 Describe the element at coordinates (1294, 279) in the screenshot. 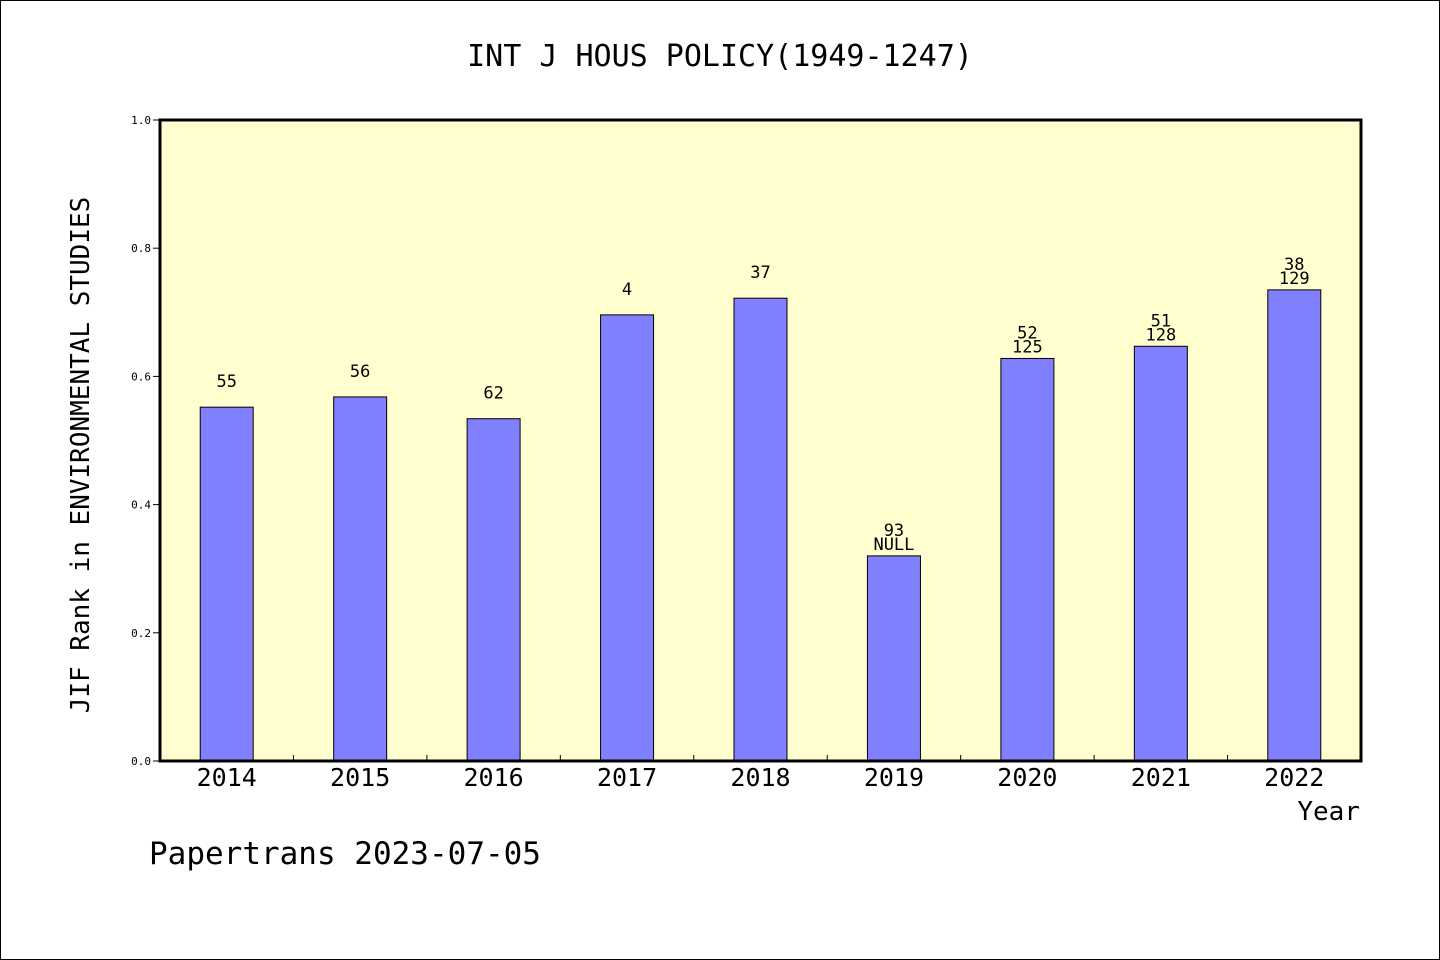

I see `bar-label-bottom: 129` at that location.